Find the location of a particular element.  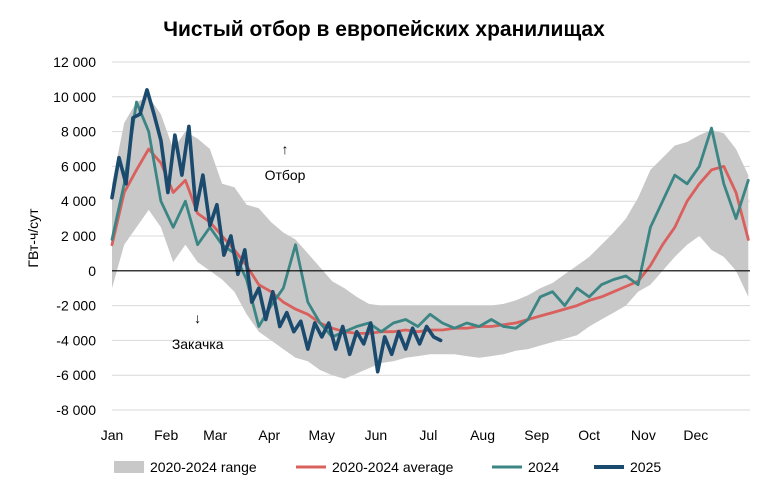

x-tick-label: Mar is located at coordinates (215, 435).